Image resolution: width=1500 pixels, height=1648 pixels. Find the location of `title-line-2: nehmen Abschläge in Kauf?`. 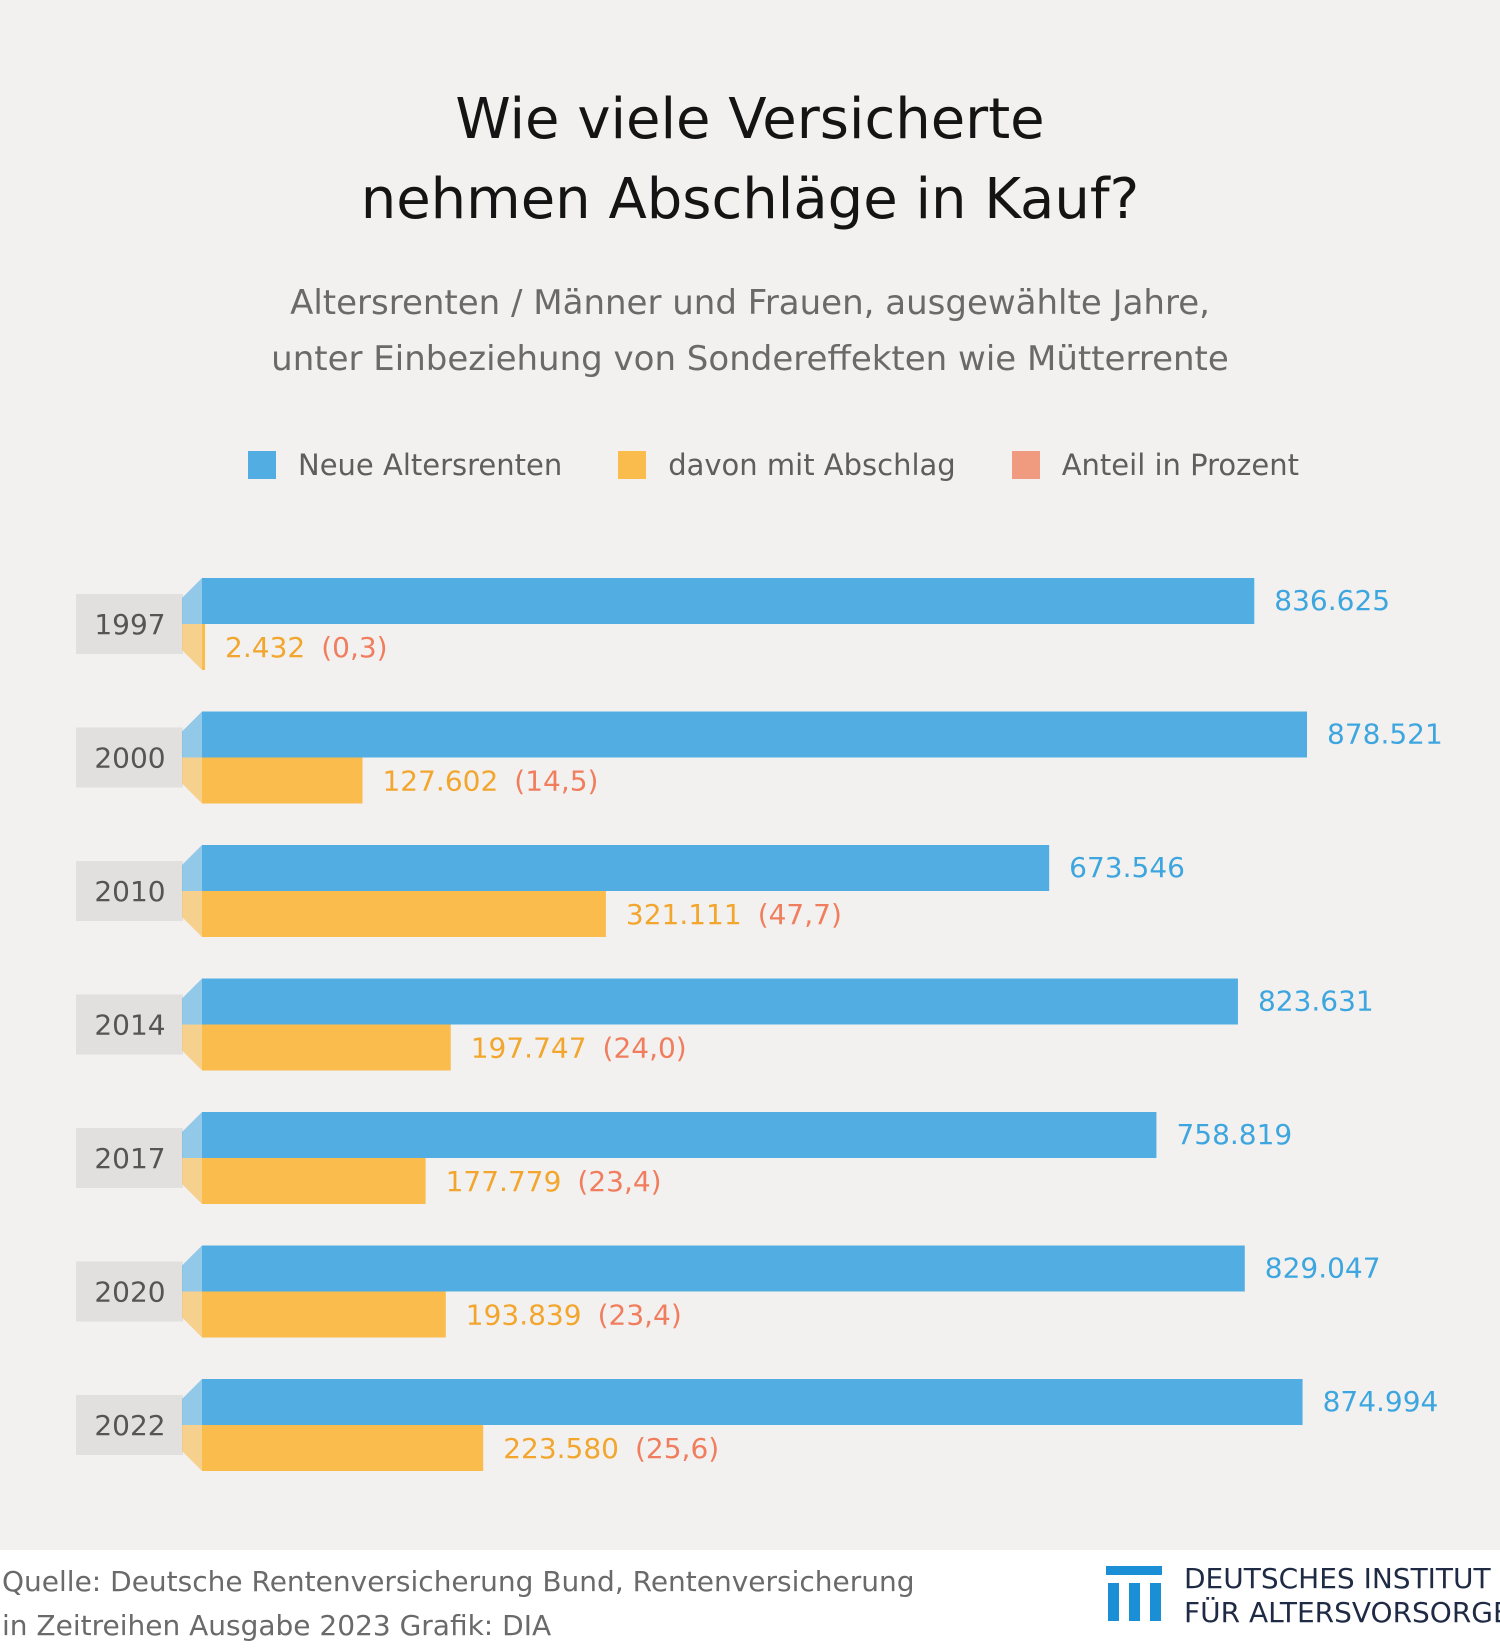

title-line-2: nehmen Abschläge in Kauf? is located at coordinates (750, 199).